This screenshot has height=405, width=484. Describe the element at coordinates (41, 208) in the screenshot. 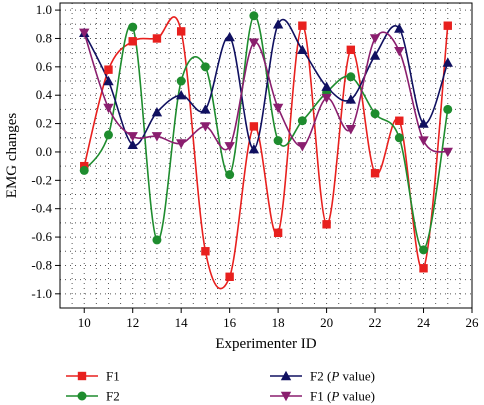

I see `y-tick-label: -0.4` at that location.